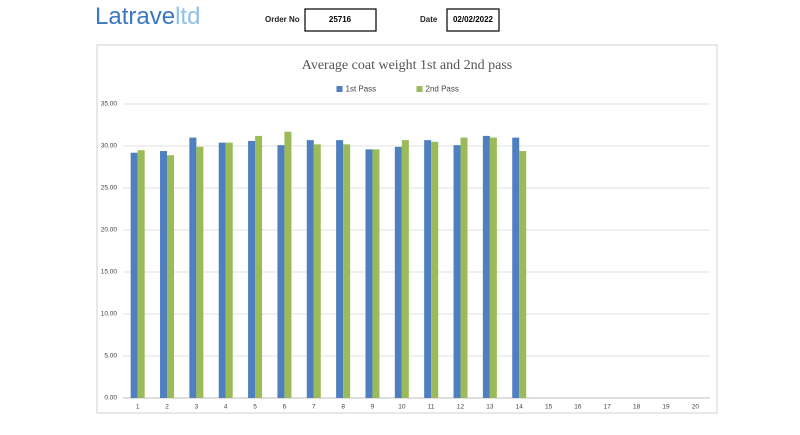  I want to click on x-tick-label: 3, so click(197, 407).